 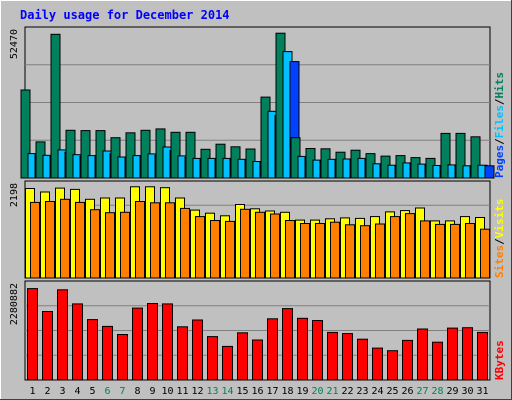 I want to click on x-tick-label: 8, so click(x=137, y=391).